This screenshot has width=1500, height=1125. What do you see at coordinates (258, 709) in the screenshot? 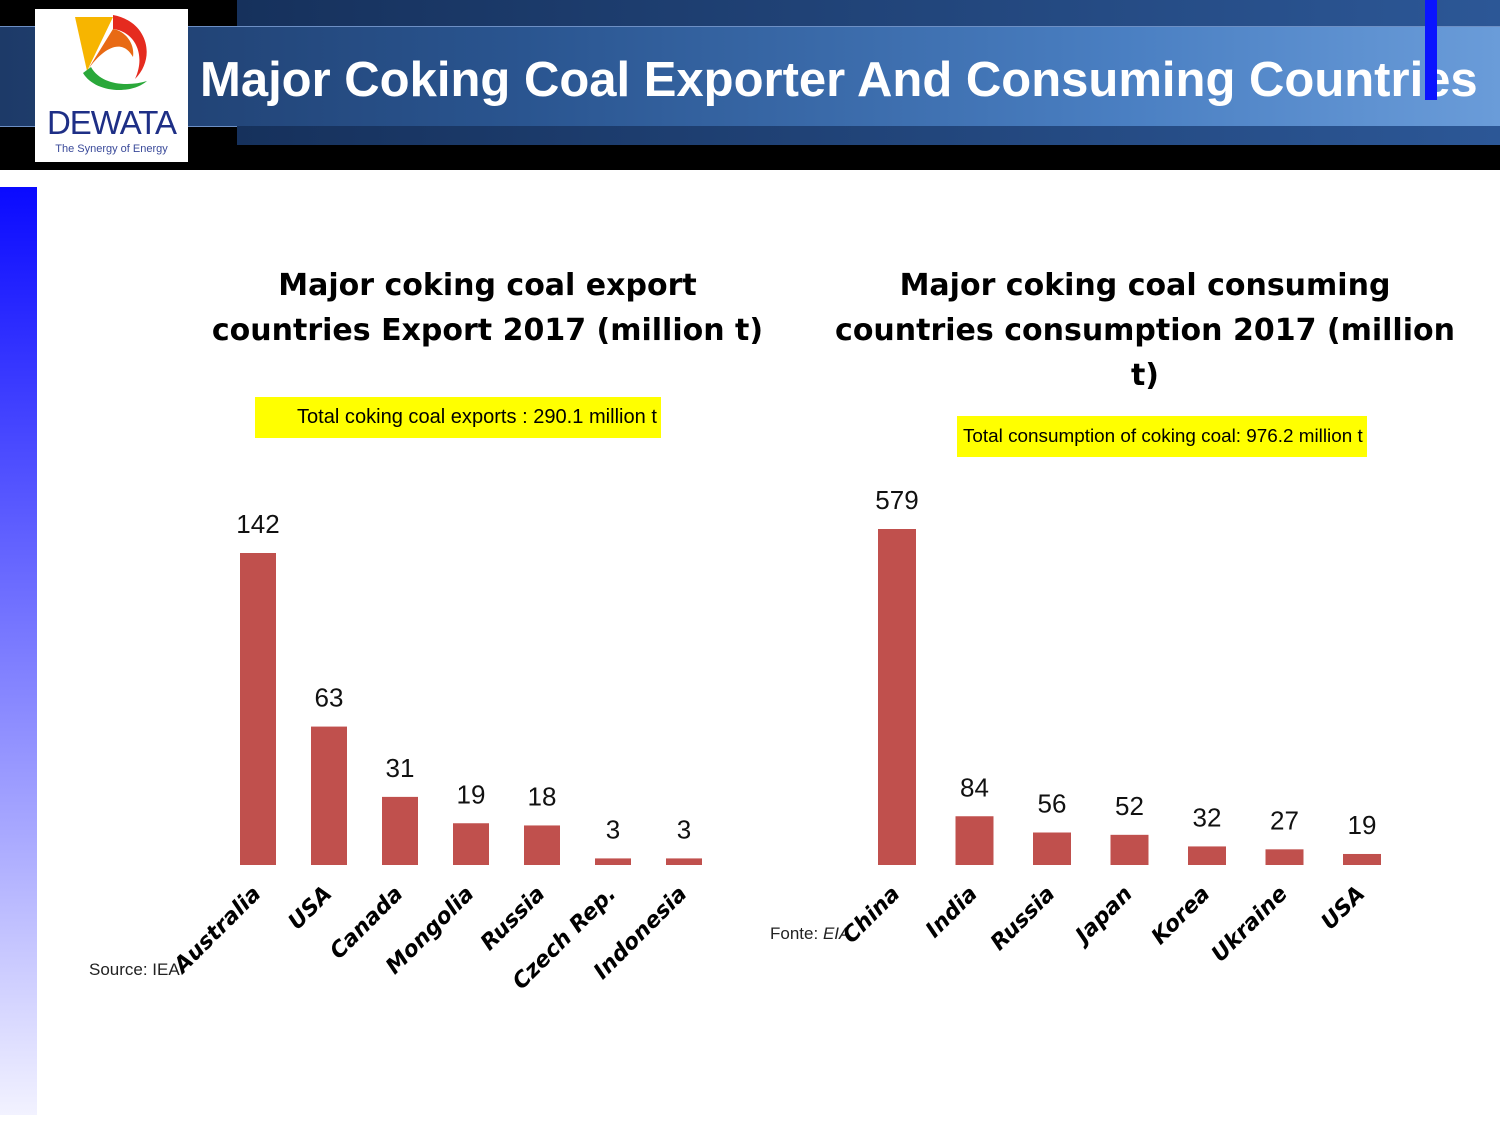
I see `bar-australia-export` at bounding box center [258, 709].